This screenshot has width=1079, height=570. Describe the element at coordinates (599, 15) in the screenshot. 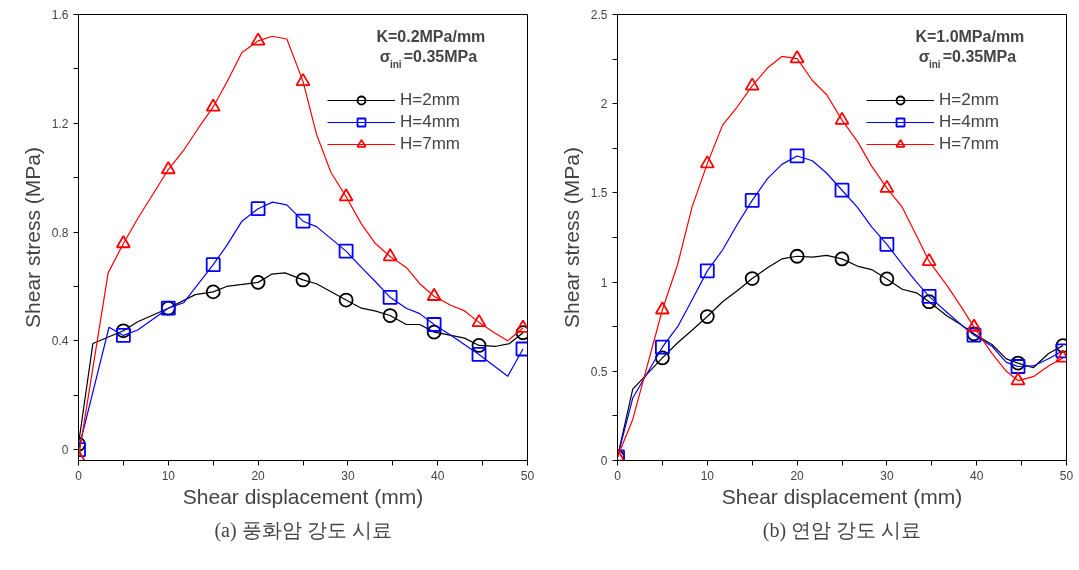

I see `y-tick-label: 2.5` at that location.